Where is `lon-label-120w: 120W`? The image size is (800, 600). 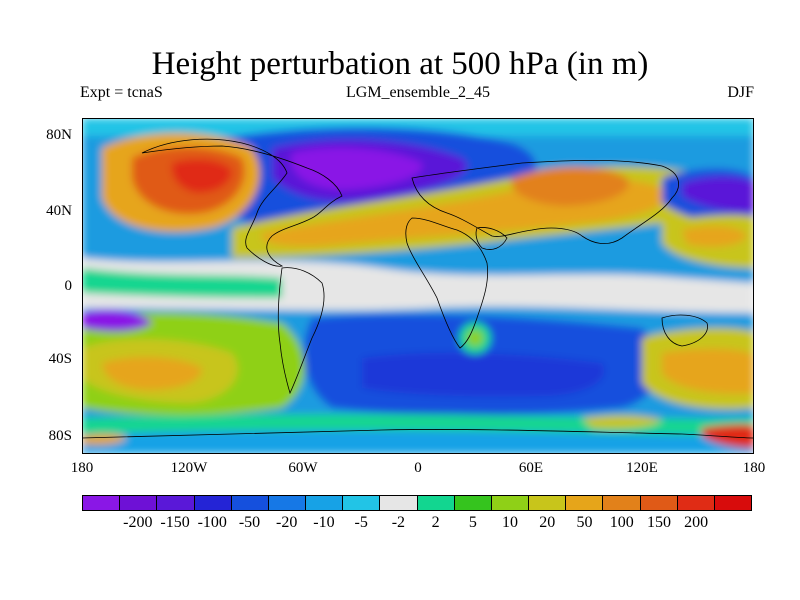 lon-label-120w: 120W is located at coordinates (189, 468).